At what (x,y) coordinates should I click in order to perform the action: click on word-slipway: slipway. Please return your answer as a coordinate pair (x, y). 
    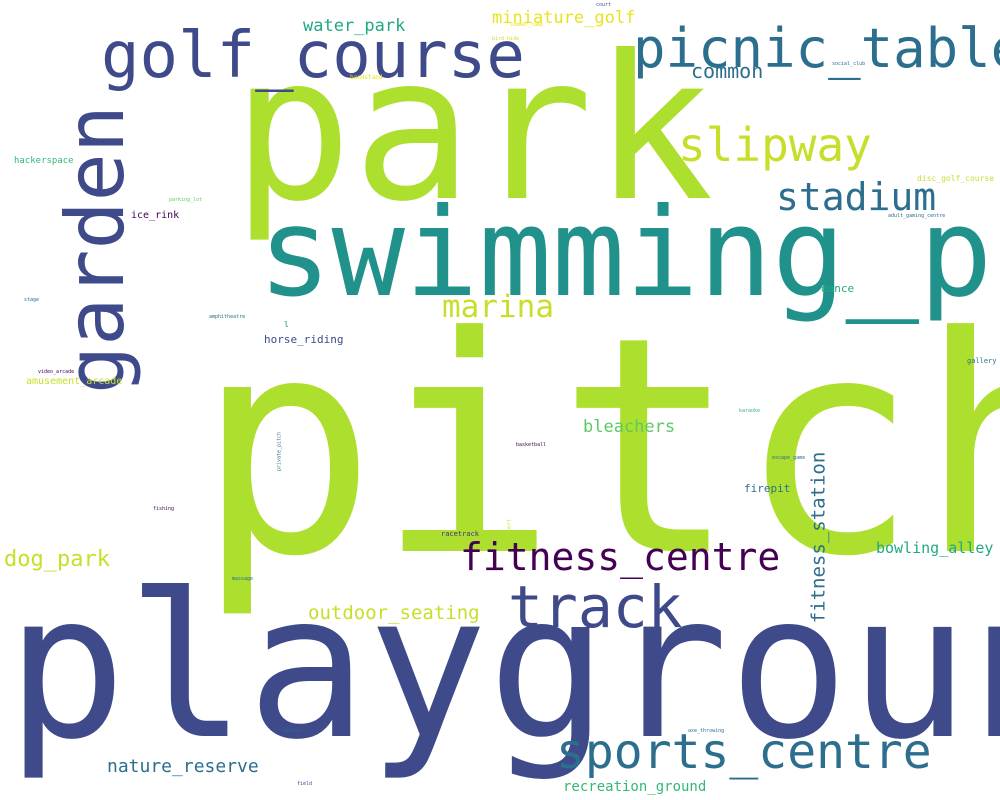
    Looking at the image, I should click on (775, 145).